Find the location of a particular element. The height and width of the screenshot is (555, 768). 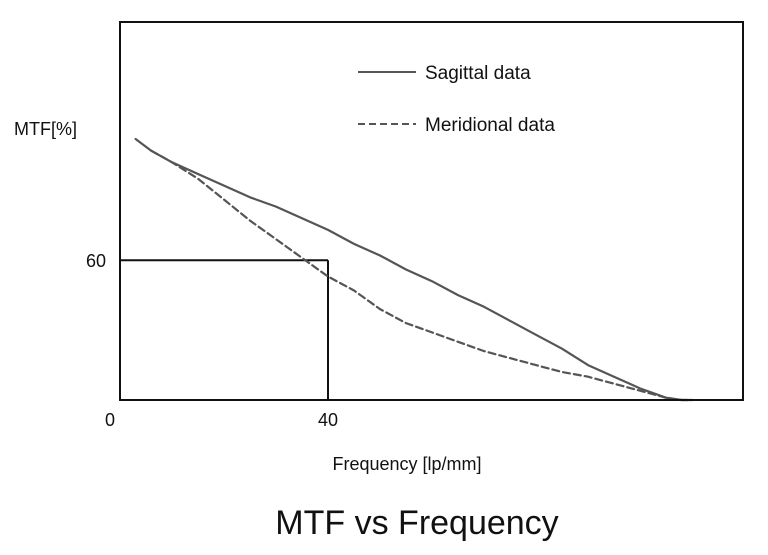

x-tick-label: 0 is located at coordinates (110, 420).